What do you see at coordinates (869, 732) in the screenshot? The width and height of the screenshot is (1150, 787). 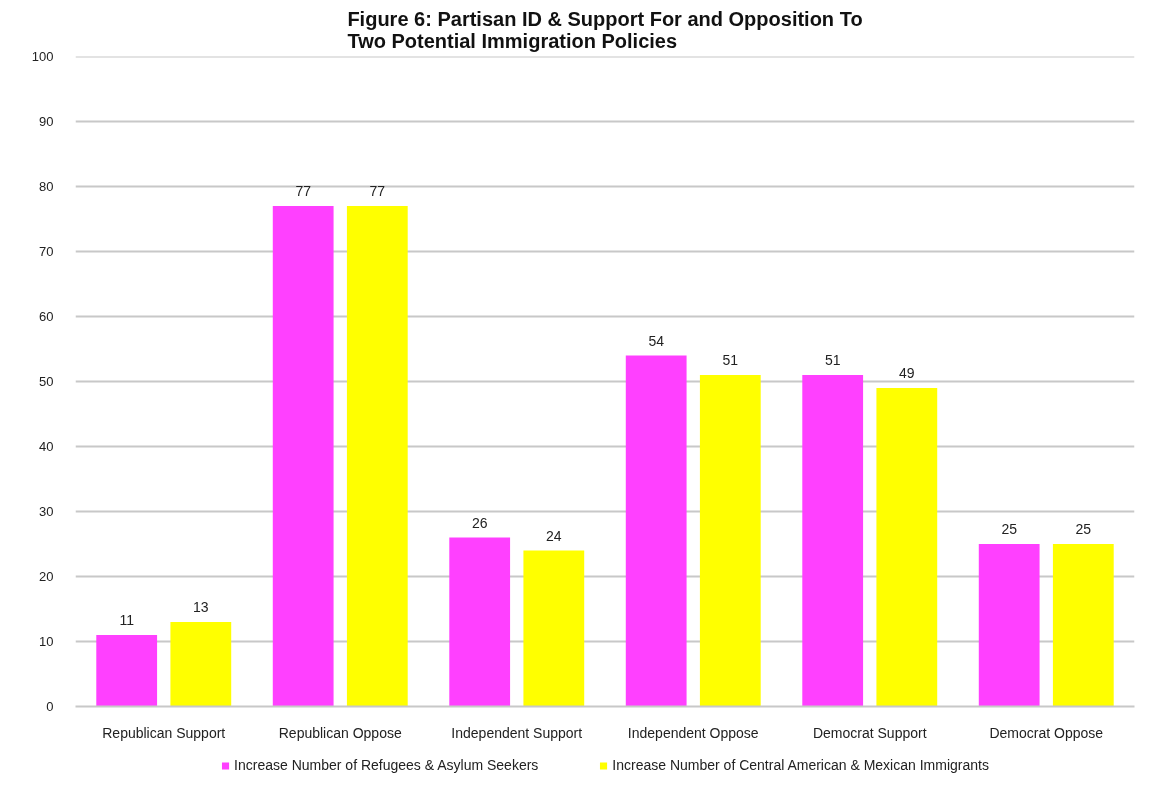 I see `x-tick-label: Democrat Support` at bounding box center [869, 732].